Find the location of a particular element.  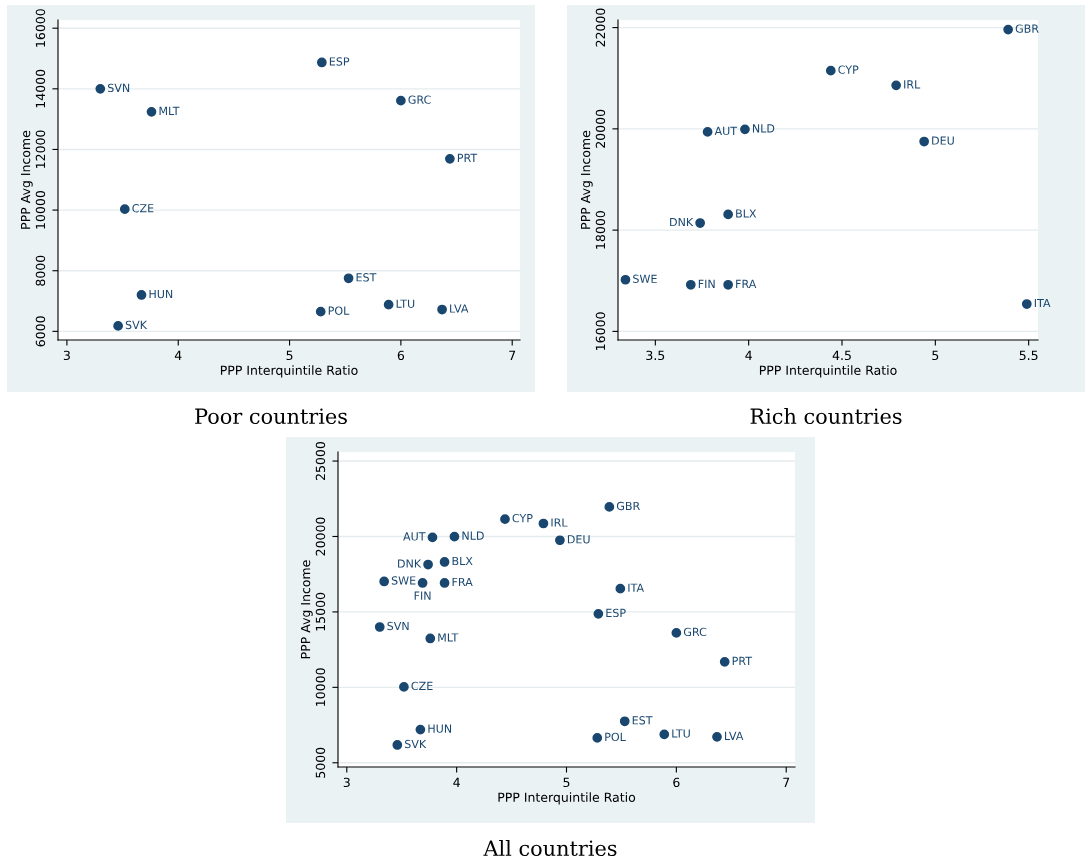

y-tick-label: 8000 is located at coordinates (40, 270).